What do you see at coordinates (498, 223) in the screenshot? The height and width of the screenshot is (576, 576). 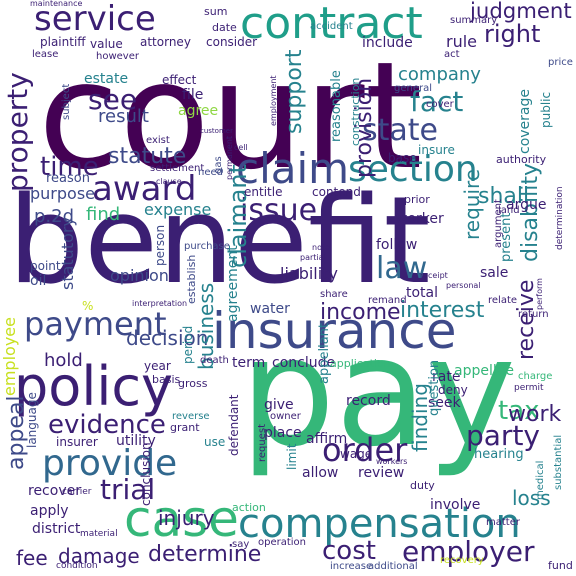 I see `word-argument: argument` at bounding box center [498, 223].